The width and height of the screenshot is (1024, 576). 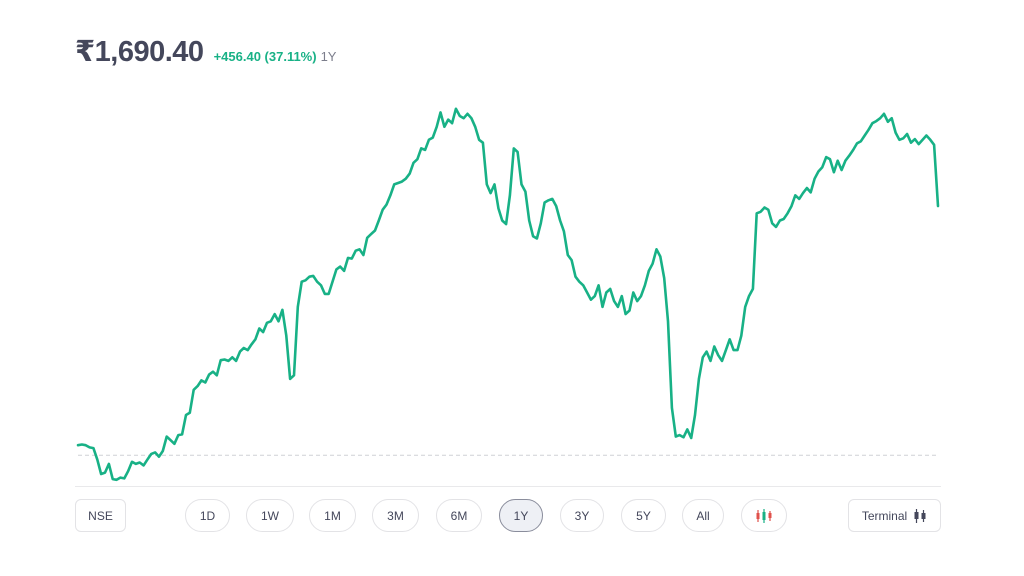 I want to click on range-label: 5Y, so click(x=643, y=515).